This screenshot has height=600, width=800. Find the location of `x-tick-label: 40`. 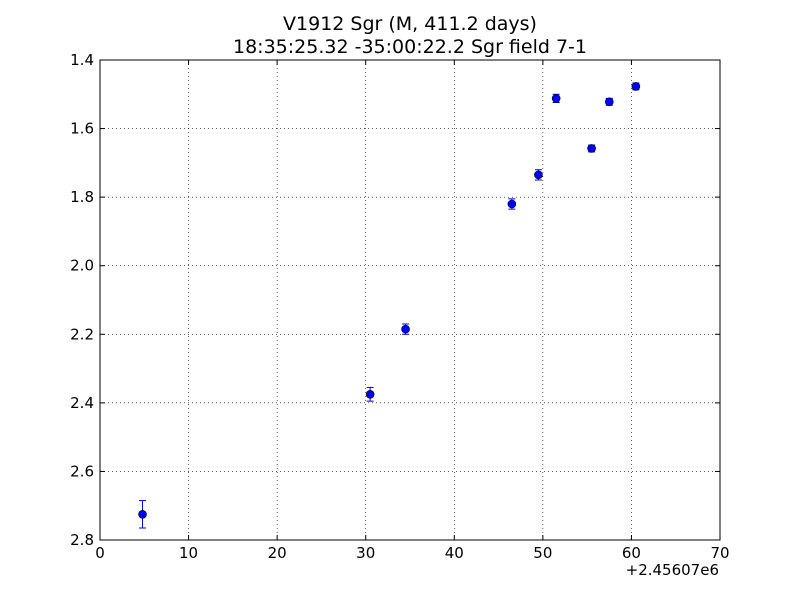

x-tick-label: 40 is located at coordinates (454, 553).